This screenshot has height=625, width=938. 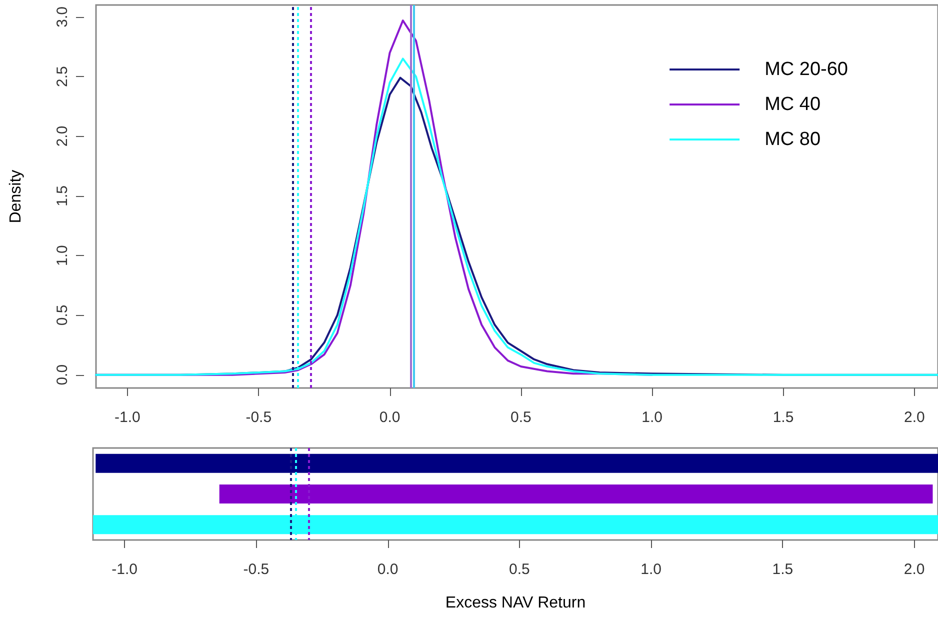 I want to click on legend-label: MC 80, so click(x=792, y=139).